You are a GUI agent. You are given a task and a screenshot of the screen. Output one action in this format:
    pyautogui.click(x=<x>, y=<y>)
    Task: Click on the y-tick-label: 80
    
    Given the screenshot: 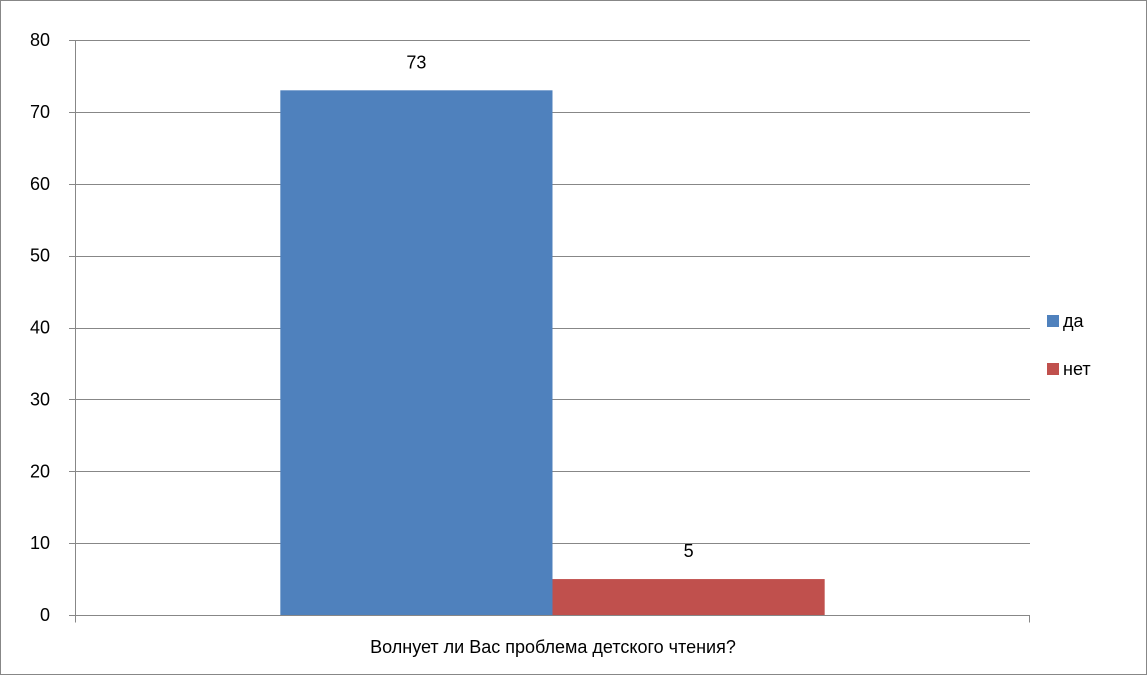 What is the action you would take?
    pyautogui.click(x=40, y=40)
    